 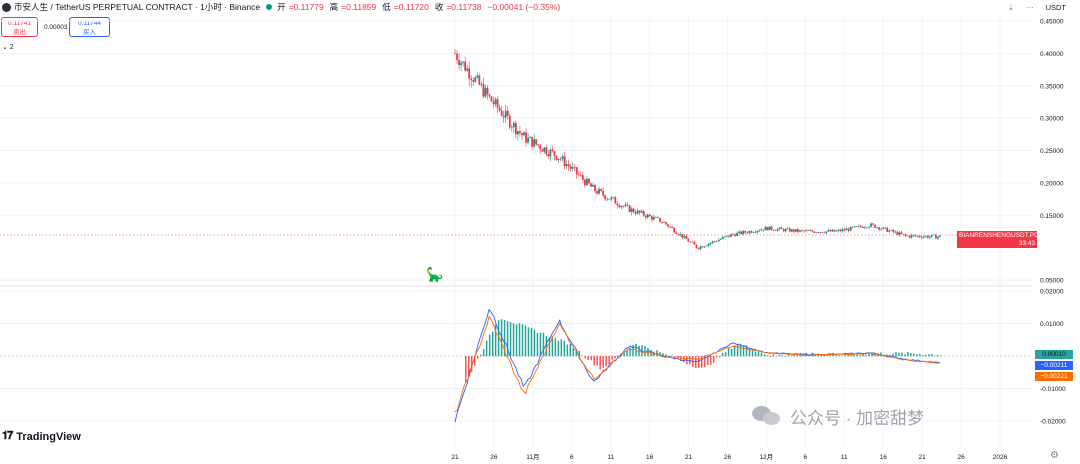 What do you see at coordinates (455, 457) in the screenshot?
I see `time-tick-label: 21` at bounding box center [455, 457].